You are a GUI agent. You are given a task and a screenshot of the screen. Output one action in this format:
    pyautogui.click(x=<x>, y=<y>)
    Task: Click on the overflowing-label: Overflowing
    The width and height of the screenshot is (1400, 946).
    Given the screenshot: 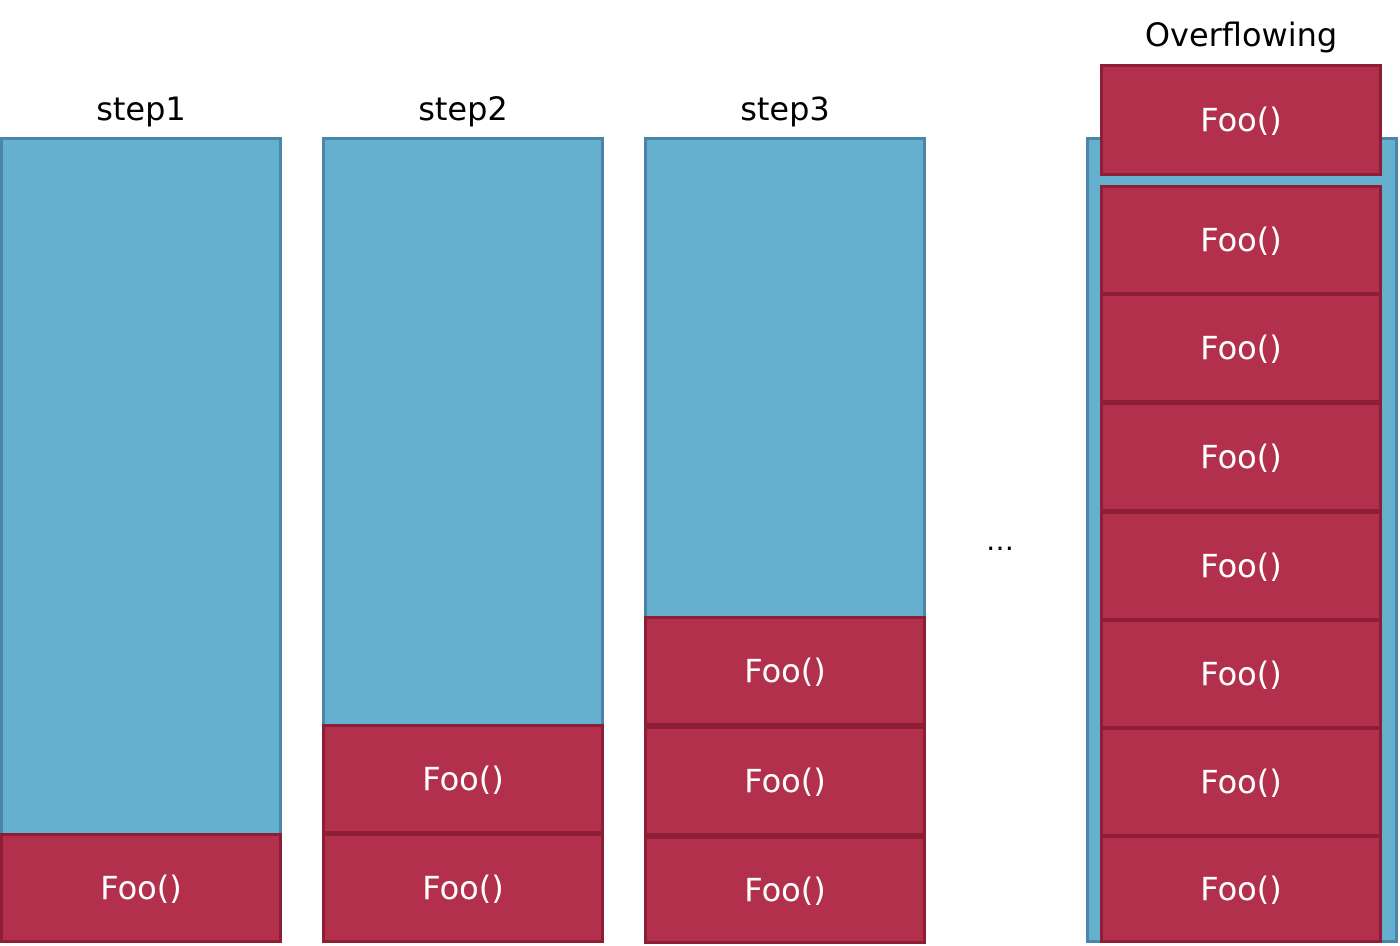 What is the action you would take?
    pyautogui.click(x=1241, y=35)
    